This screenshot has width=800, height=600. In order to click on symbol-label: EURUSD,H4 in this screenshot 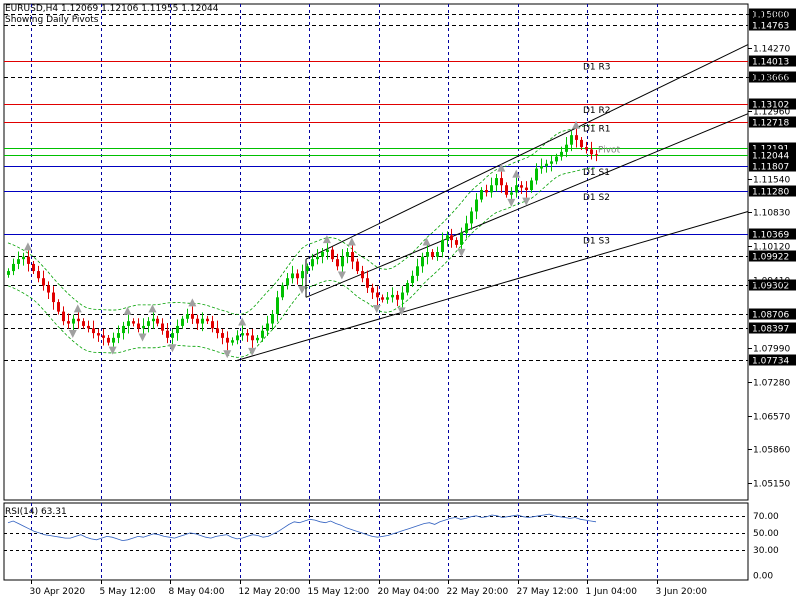, I will do `click(32, 9)`.